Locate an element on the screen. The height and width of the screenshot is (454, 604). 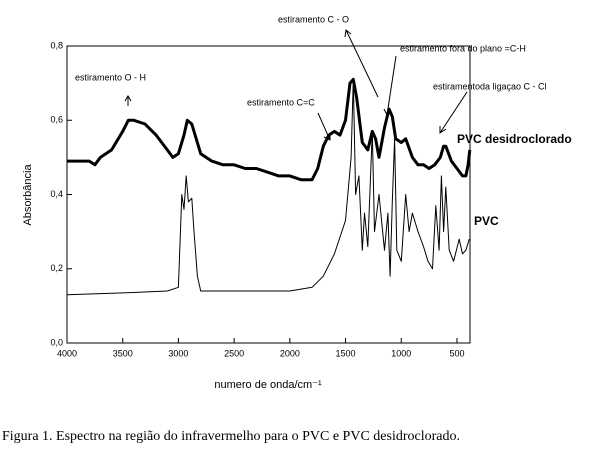
annotation: estiramento C=C is located at coordinates (281, 102).